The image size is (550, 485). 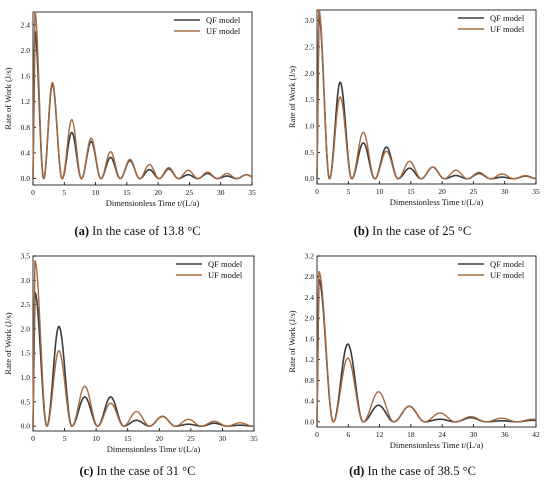 I want to click on caption-c-text: In the case of 31 °C, so click(x=146, y=471).